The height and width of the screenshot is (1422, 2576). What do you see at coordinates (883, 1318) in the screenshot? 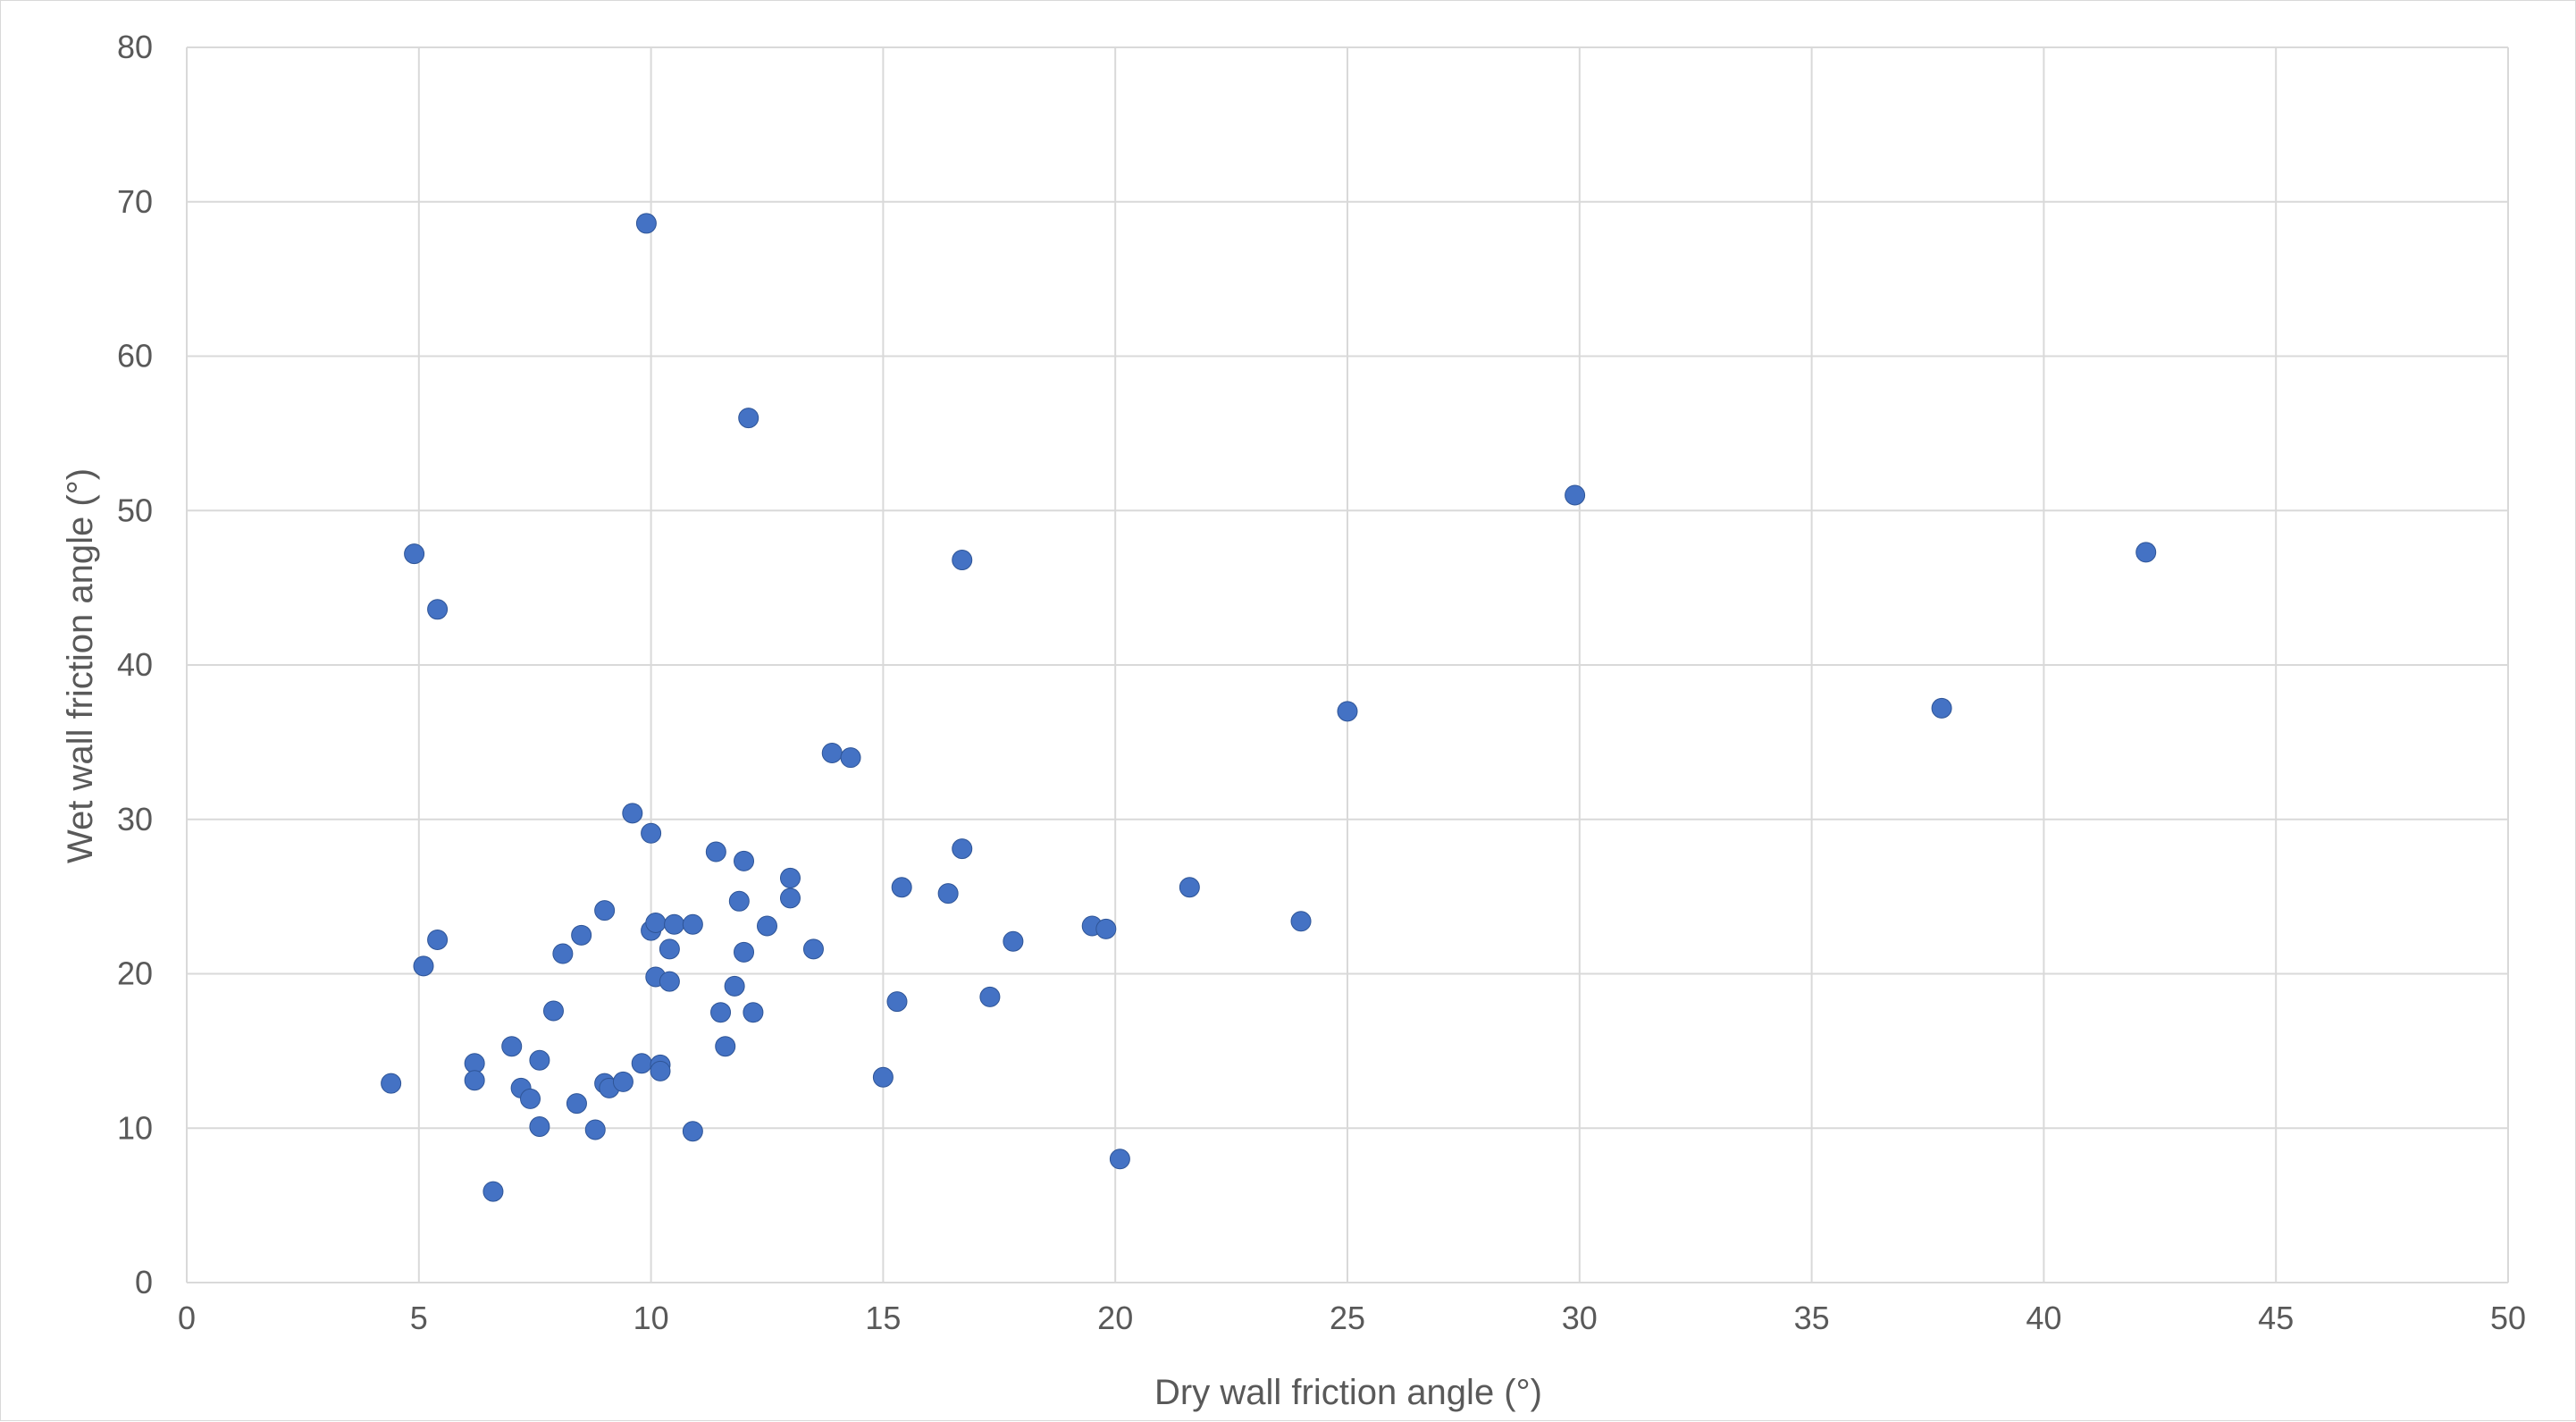
I see `x-tick-label: 15` at bounding box center [883, 1318].